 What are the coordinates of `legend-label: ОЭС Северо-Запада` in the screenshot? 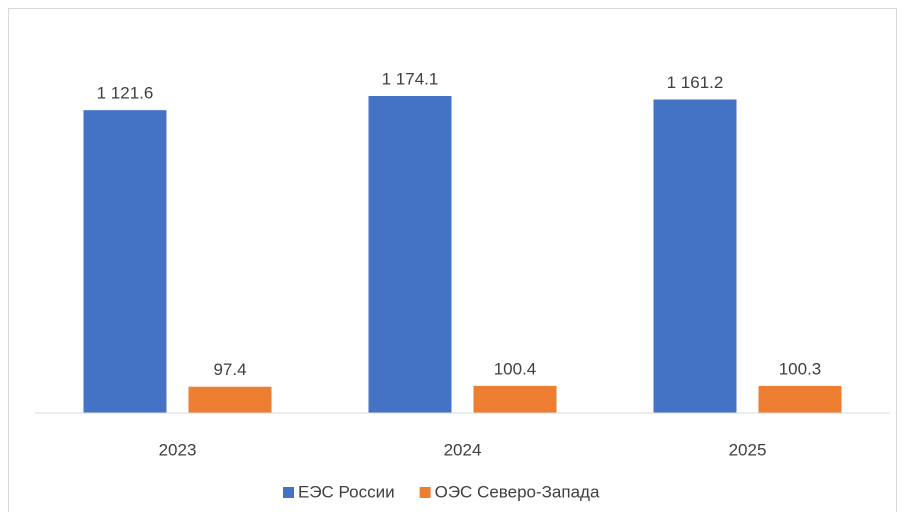 It's located at (517, 491).